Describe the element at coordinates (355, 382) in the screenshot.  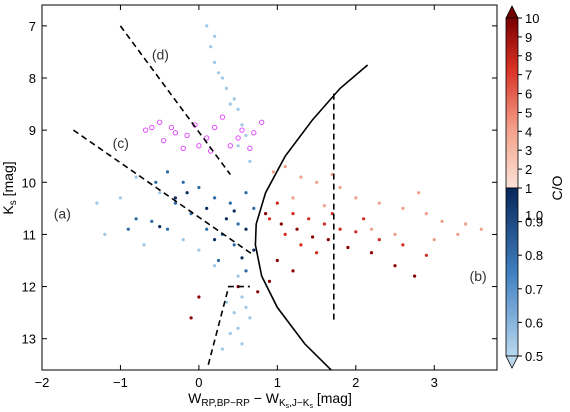
I see `x-tick-label: 2` at that location.